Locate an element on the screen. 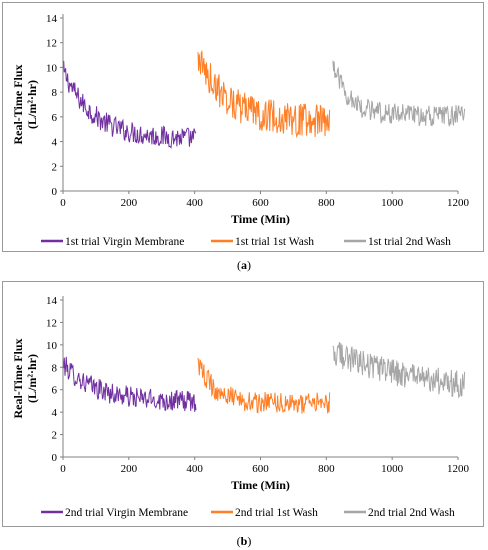 The height and width of the screenshot is (550, 488). legend-label-3: 2nd trial 2nd Wash is located at coordinates (411, 513).